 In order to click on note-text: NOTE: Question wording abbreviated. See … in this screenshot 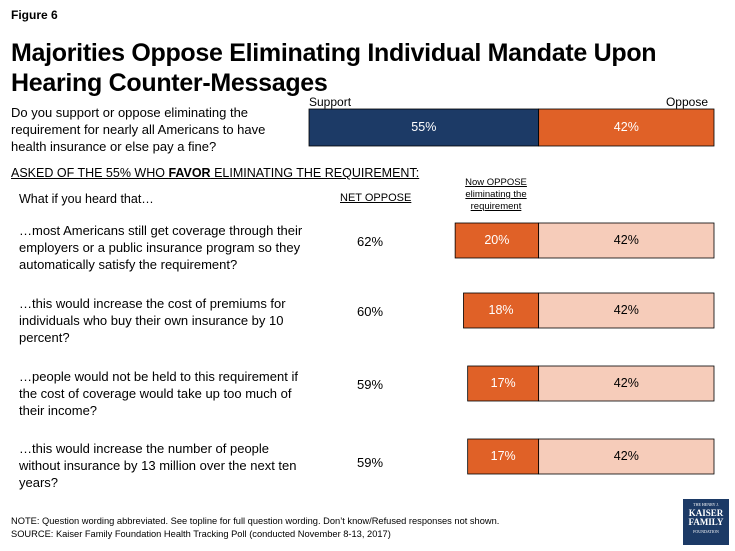, I will do `click(255, 521)`.